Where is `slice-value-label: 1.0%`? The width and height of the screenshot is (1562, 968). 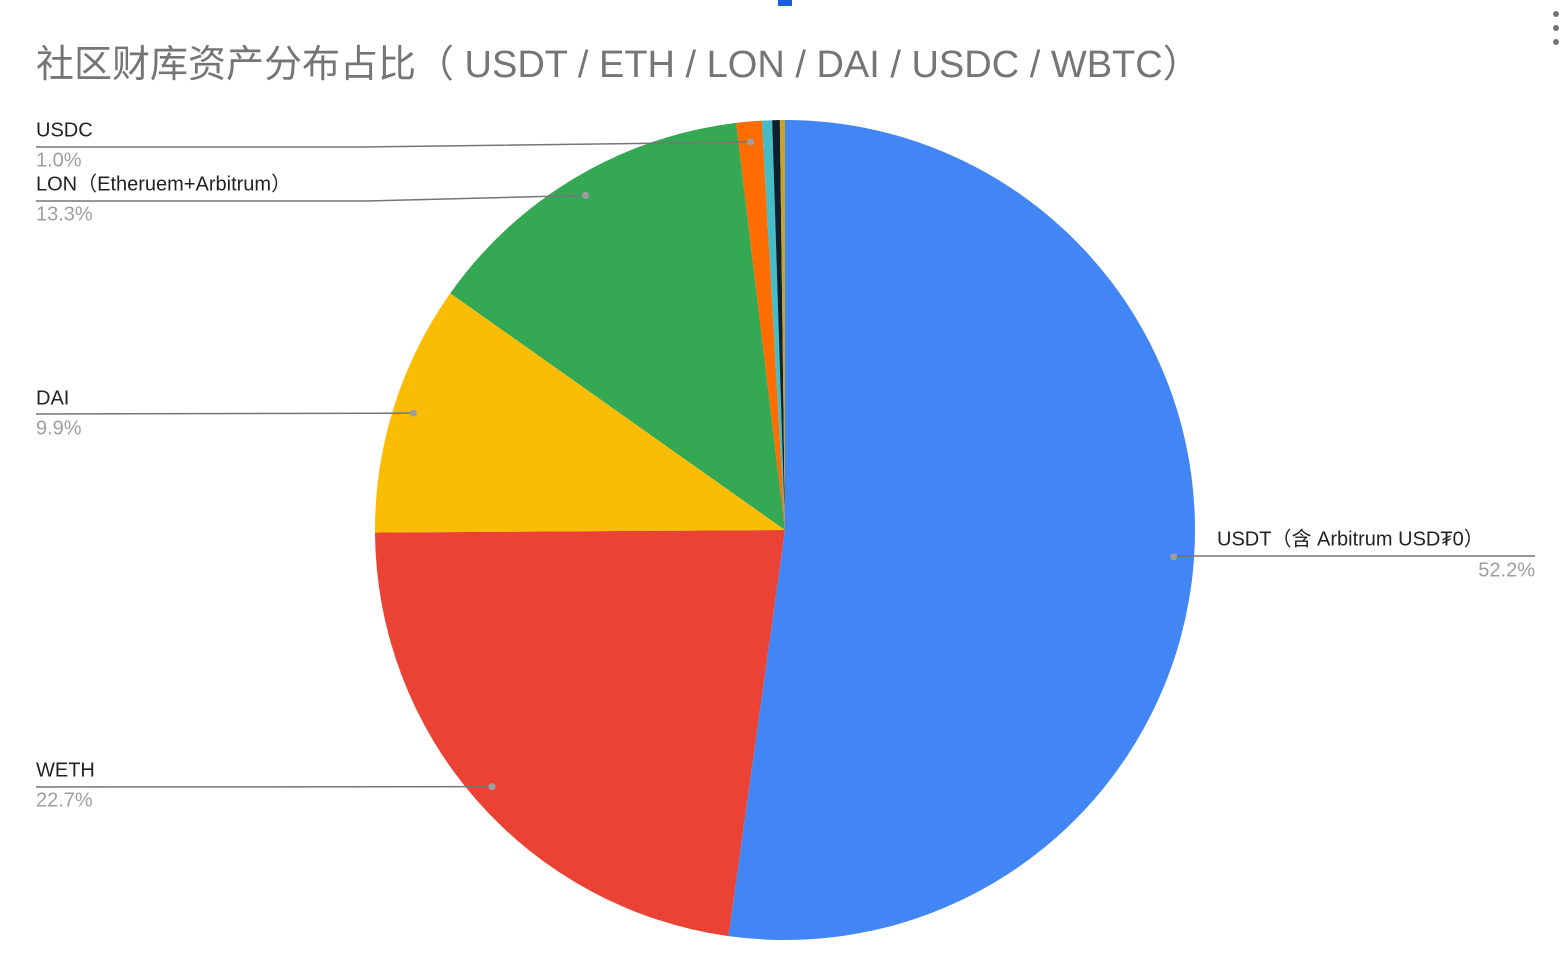 slice-value-label: 1.0% is located at coordinates (59, 160).